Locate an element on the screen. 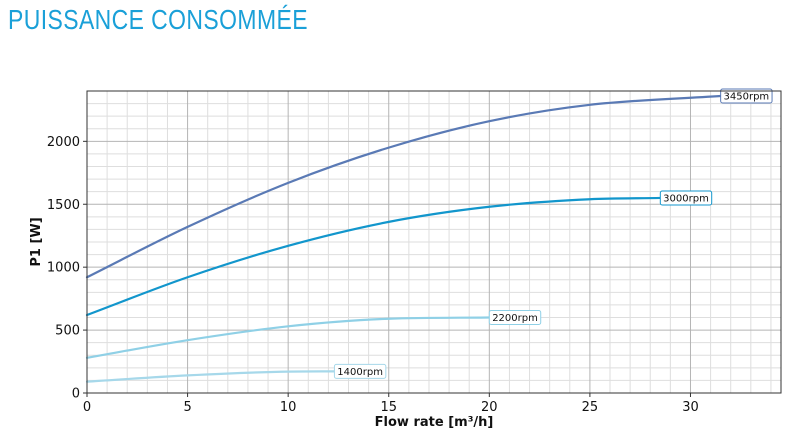 The image size is (800, 433). x-tick-label: 15 is located at coordinates (388, 407).